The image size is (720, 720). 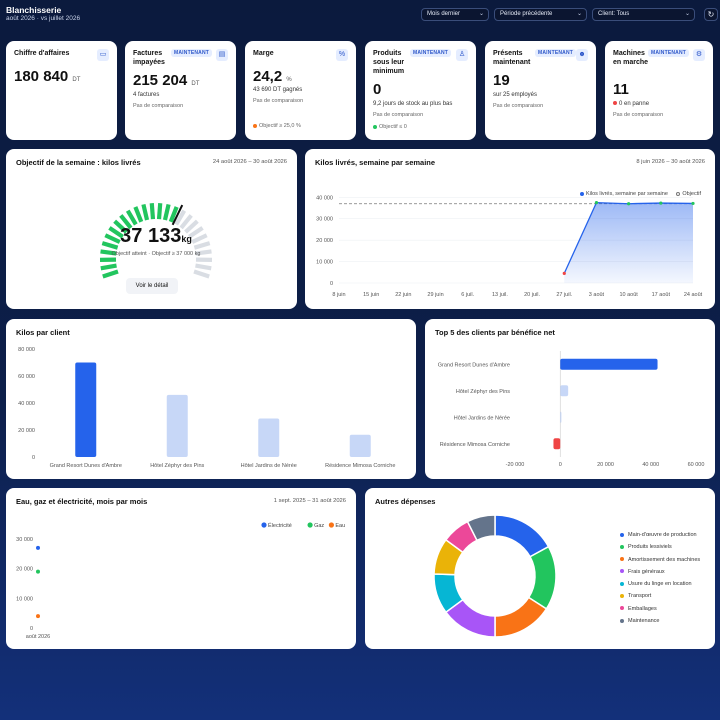 What do you see at coordinates (650, 547) in the screenshot?
I see `legend-label: Produits lessiviels` at bounding box center [650, 547].